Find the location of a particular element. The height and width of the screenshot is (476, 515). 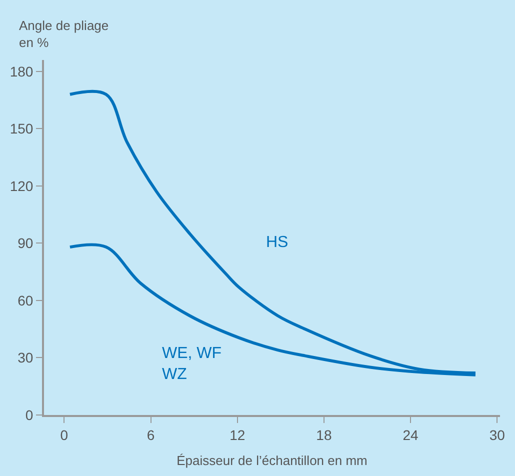

text: HS is located at coordinates (277, 242).